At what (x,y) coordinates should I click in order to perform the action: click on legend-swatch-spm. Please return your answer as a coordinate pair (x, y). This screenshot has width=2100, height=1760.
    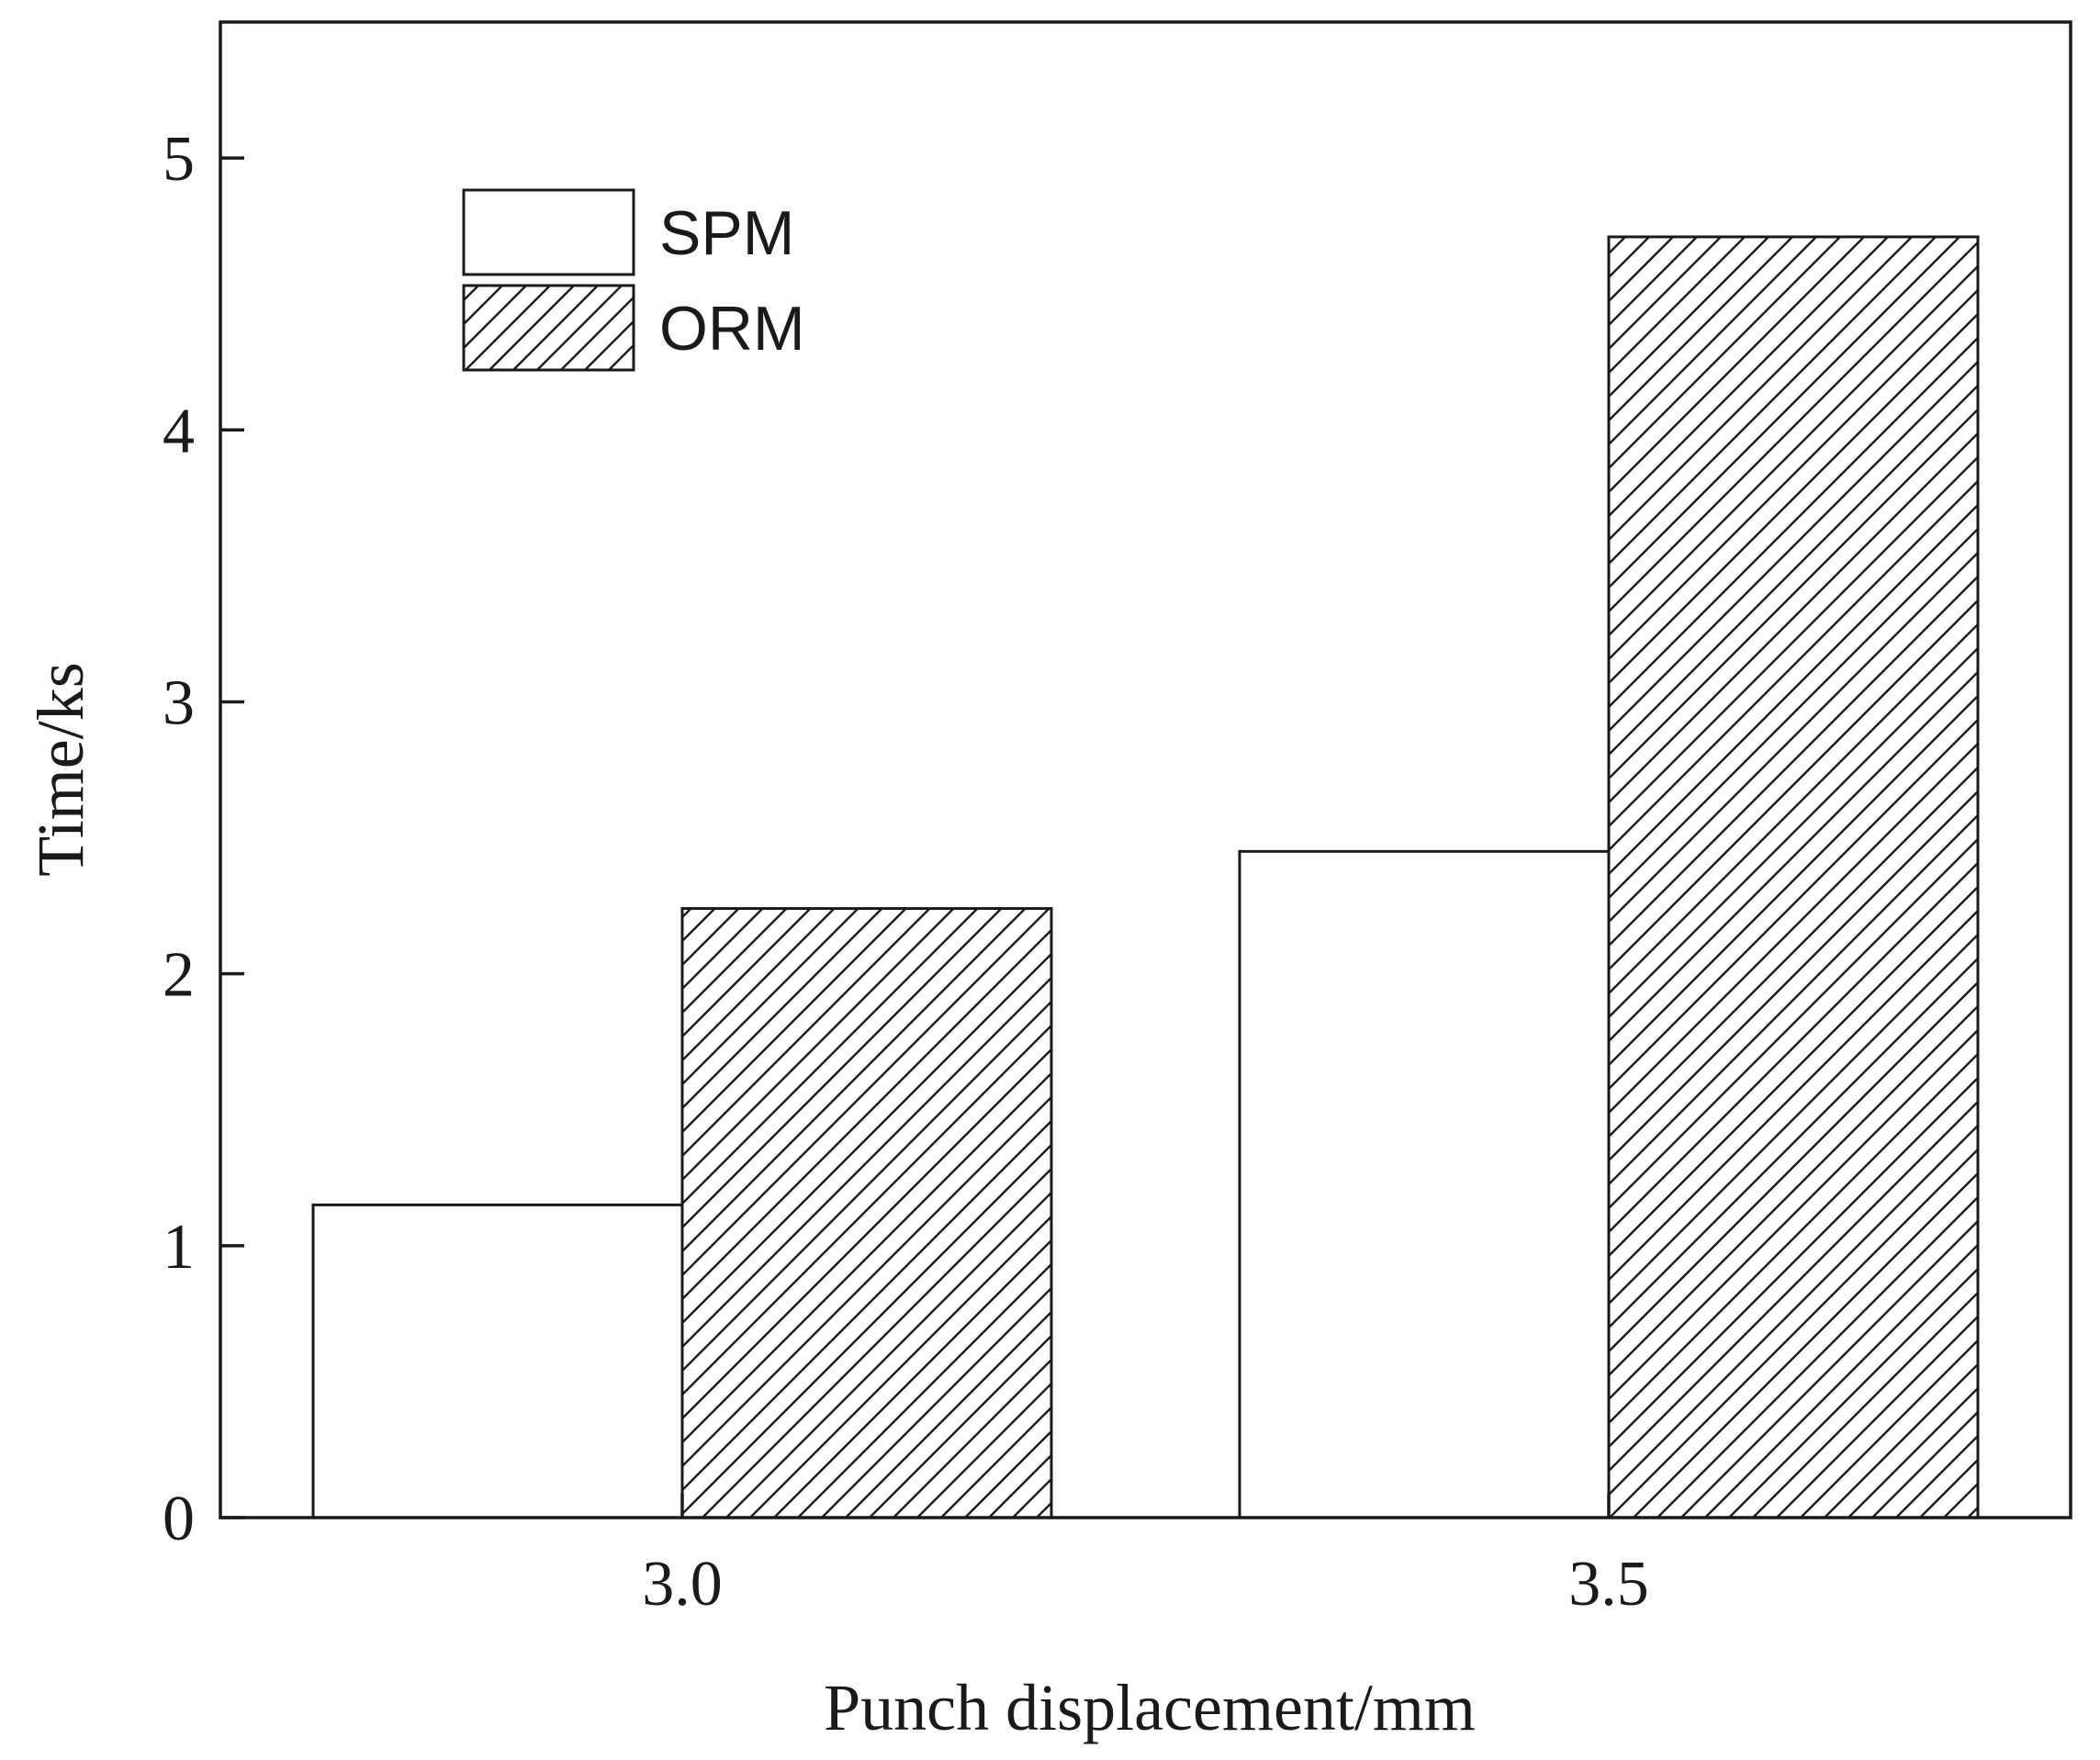
    Looking at the image, I should click on (548, 232).